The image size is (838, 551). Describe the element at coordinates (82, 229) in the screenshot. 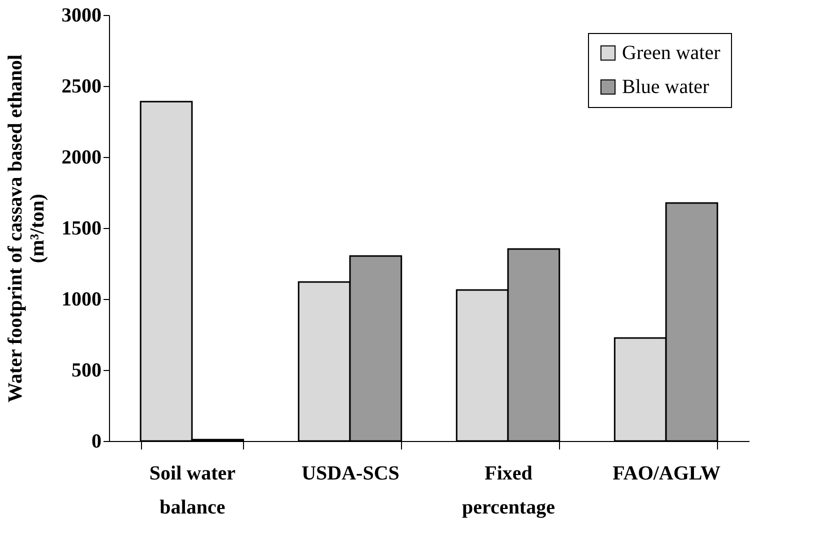

I see `y-tick-label: 1500` at that location.